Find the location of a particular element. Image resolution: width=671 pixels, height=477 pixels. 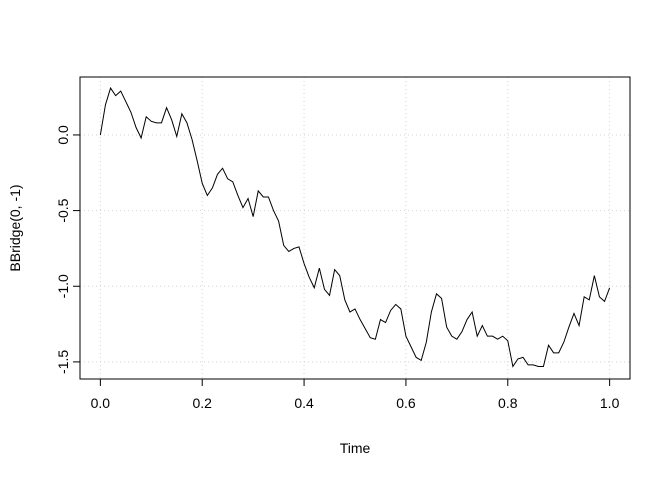

y-tick-label: -0.5 is located at coordinates (63, 210).